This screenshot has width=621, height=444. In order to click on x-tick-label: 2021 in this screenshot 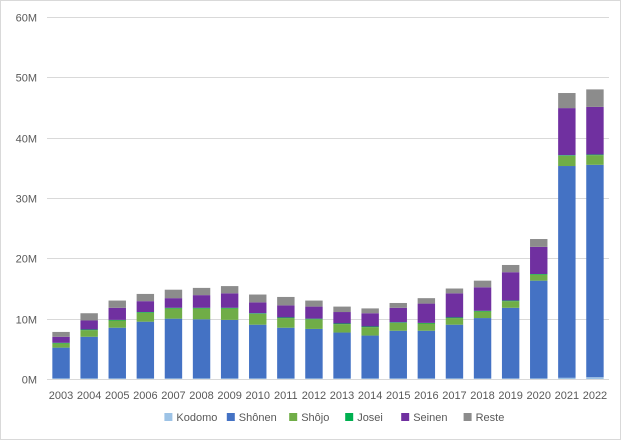, I will do `click(567, 396)`.